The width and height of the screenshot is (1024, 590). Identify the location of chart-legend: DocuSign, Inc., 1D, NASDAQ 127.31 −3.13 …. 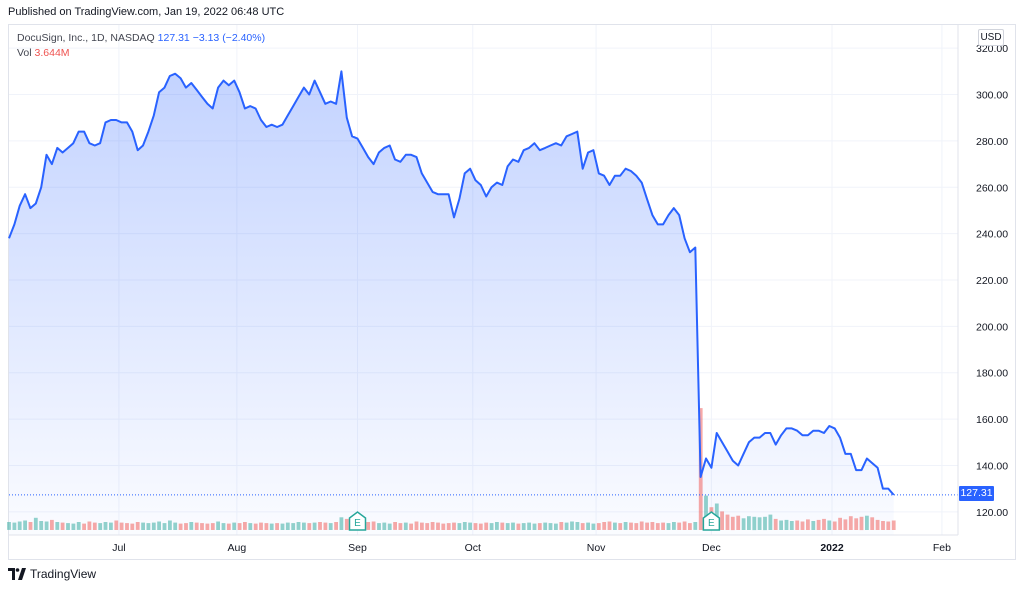
(141, 46).